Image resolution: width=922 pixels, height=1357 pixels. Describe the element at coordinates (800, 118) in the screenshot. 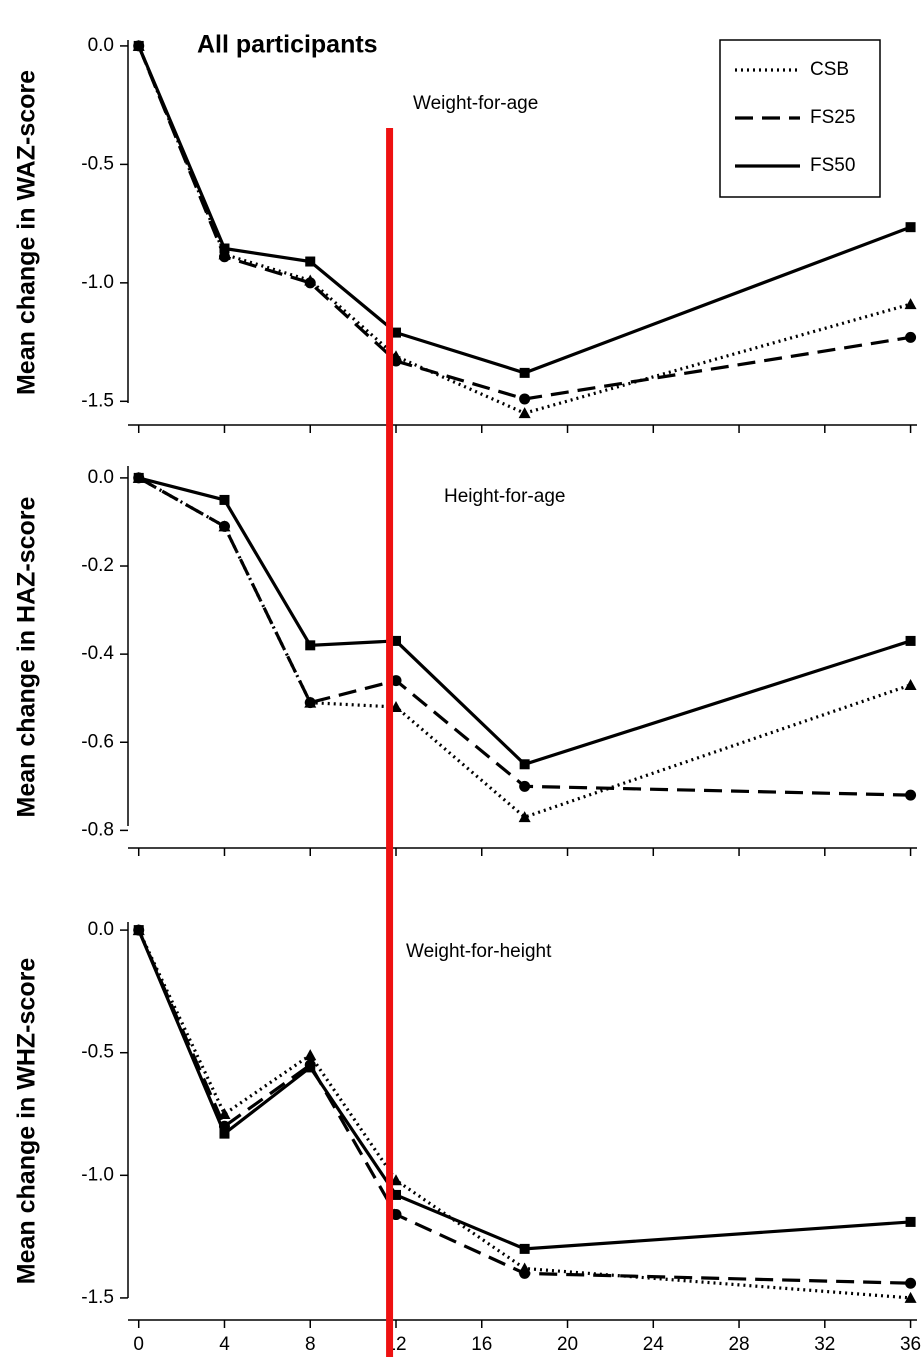

I see `legend: CSB FS25 FS50` at that location.